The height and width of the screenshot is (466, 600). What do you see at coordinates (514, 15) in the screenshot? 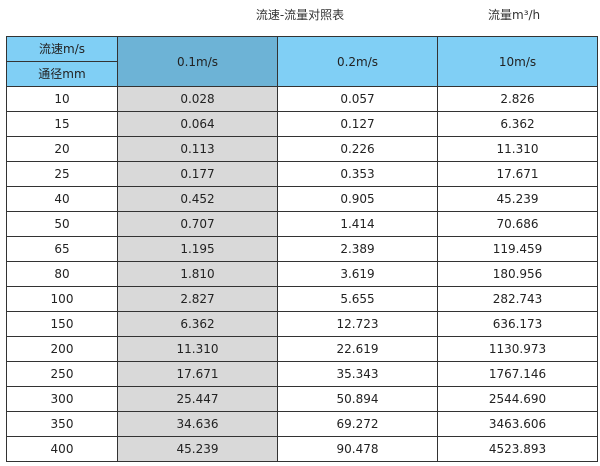
I see `flow-unit-label: 流量m³/h` at bounding box center [514, 15].